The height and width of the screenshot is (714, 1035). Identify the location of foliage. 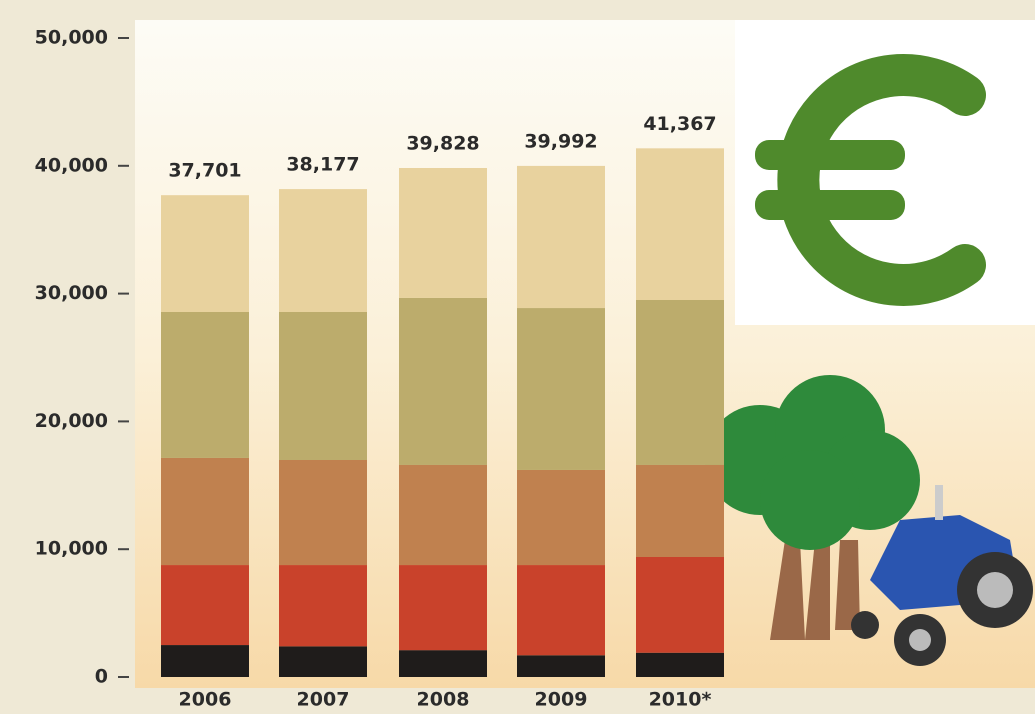
(810, 500).